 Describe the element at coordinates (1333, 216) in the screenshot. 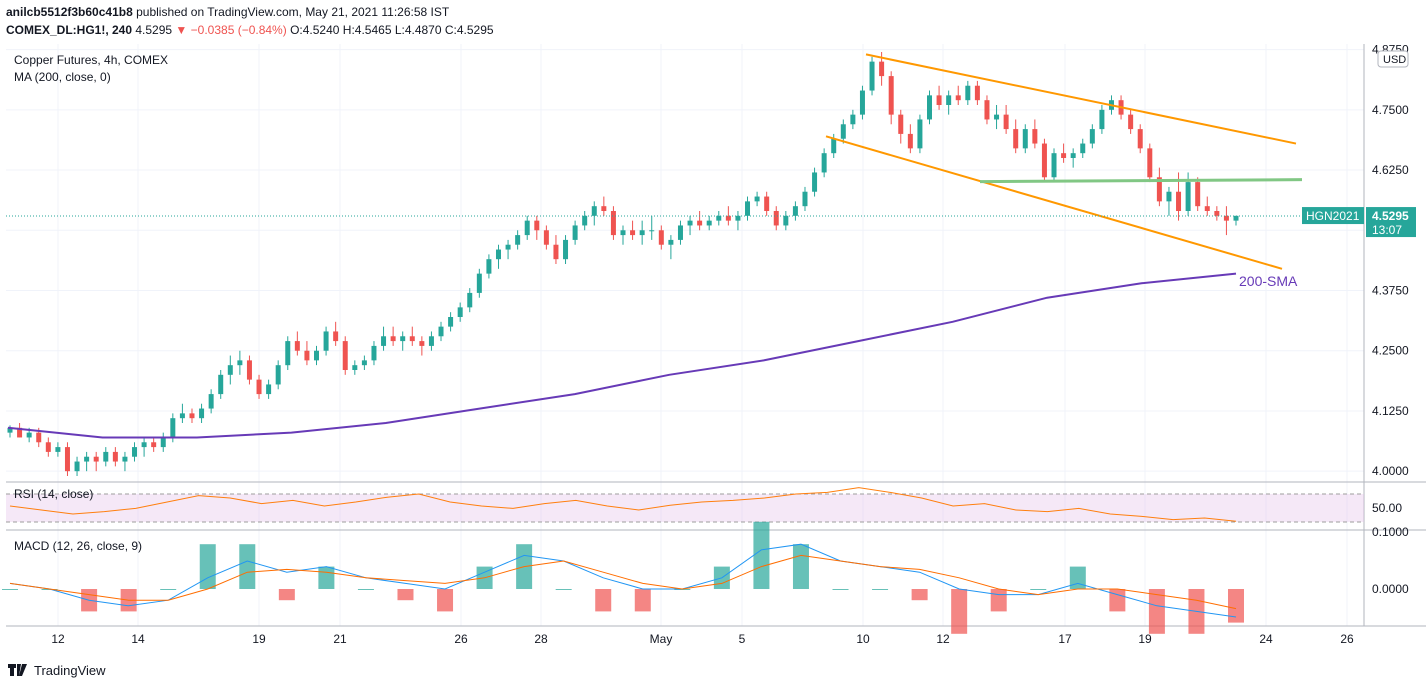

I see `symbol-tag-text: HGN2021` at that location.